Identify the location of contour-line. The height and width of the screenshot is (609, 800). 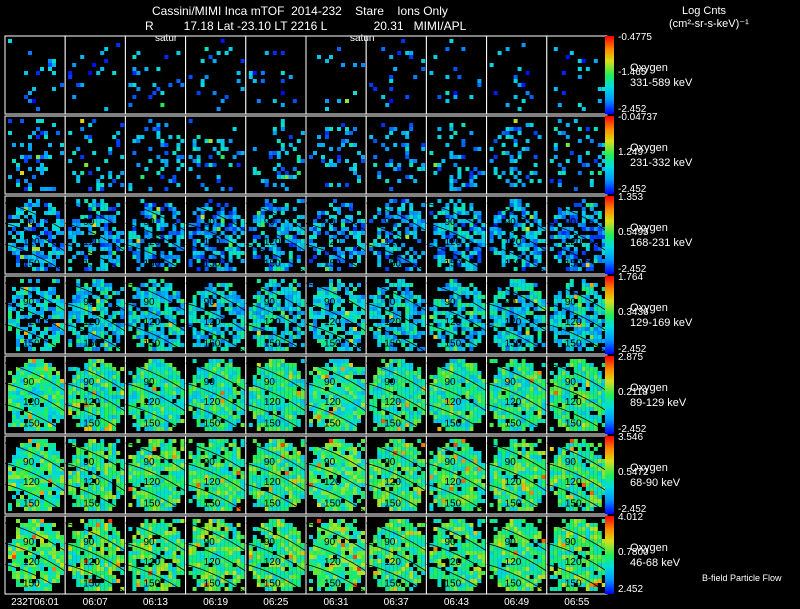
(95, 377).